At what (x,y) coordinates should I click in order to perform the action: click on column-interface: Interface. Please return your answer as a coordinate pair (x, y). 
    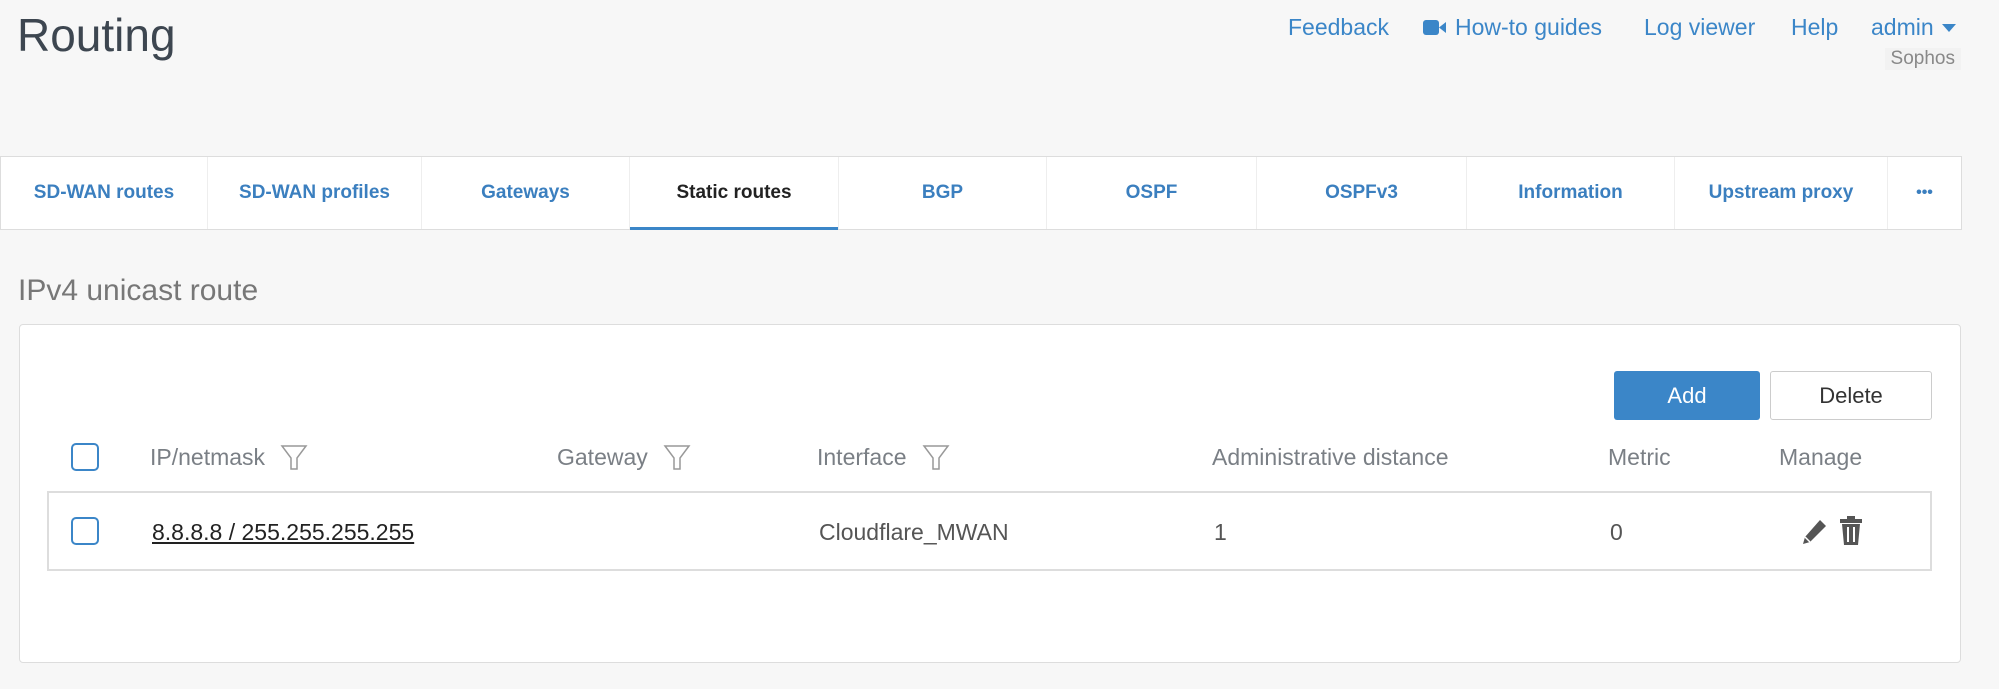
    Looking at the image, I should click on (884, 457).